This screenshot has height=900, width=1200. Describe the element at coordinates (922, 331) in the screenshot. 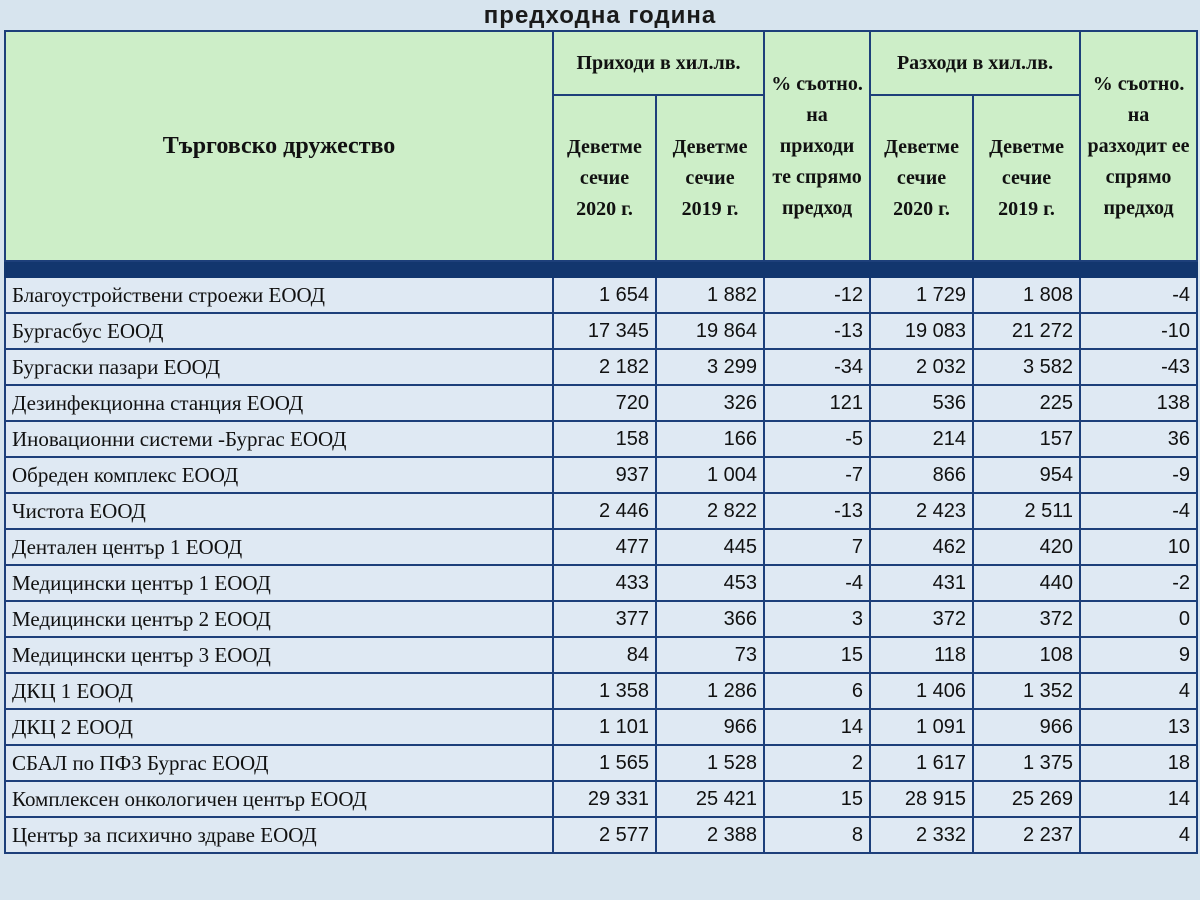

I see `expense-2020-cell: 19 083` at that location.